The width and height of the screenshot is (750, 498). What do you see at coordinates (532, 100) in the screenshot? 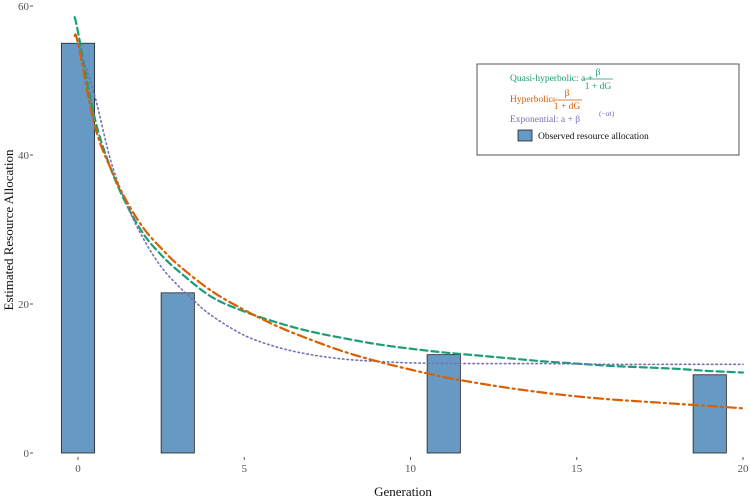
I see `legend-hyperbolic-label: Hyperbolic:` at bounding box center [532, 100].